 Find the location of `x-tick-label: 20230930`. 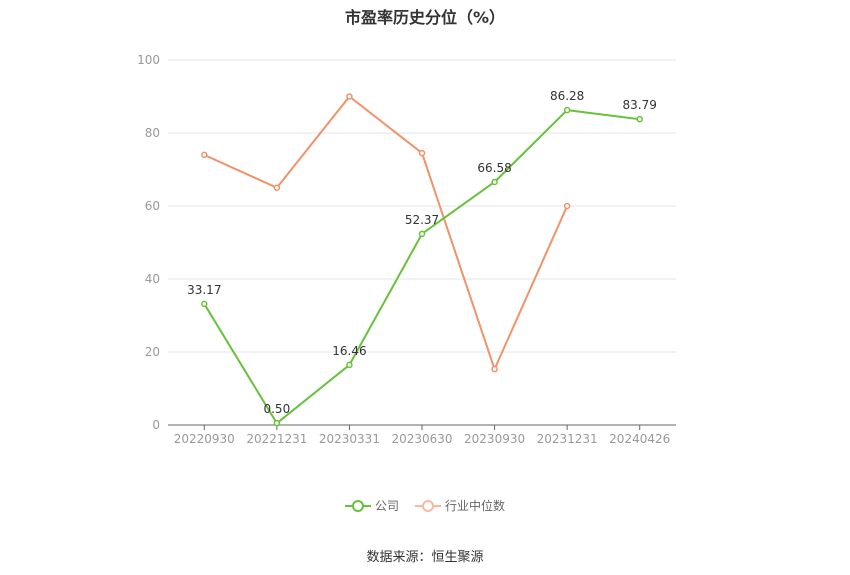

x-tick-label: 20230930 is located at coordinates (494, 439).